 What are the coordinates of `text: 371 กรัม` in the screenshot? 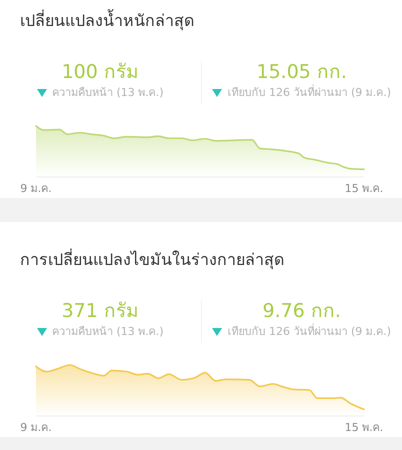 It's located at (100, 311).